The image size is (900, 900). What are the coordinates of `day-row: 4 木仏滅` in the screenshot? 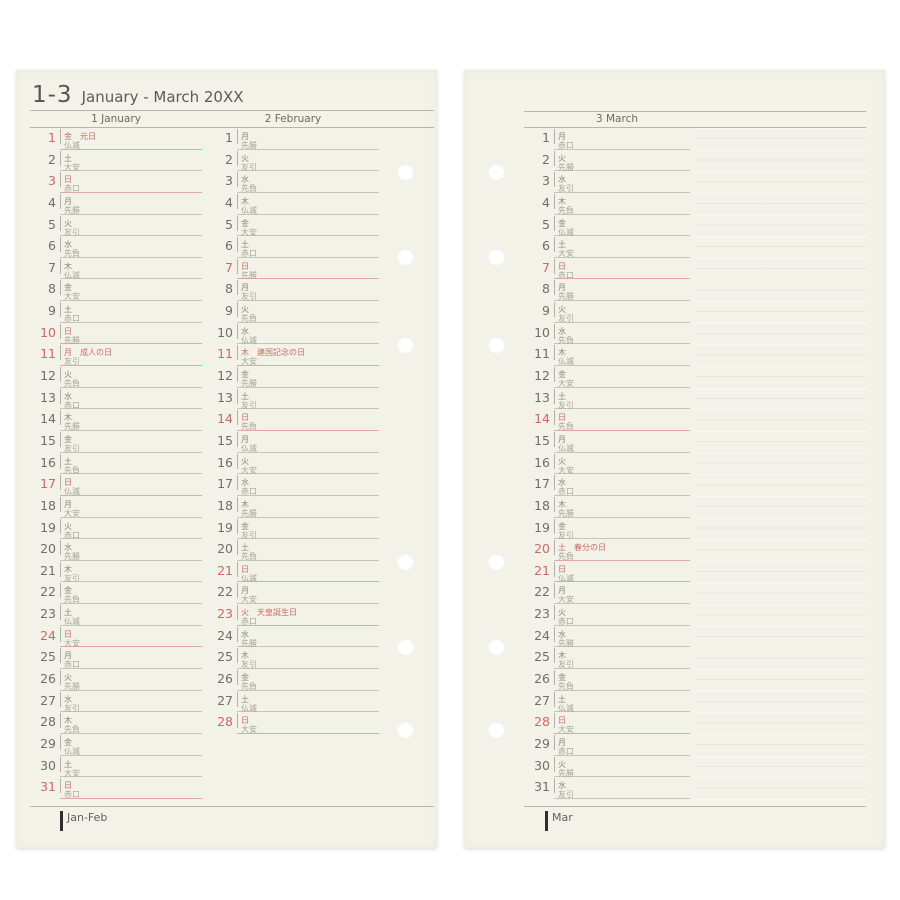 It's located at (293, 204).